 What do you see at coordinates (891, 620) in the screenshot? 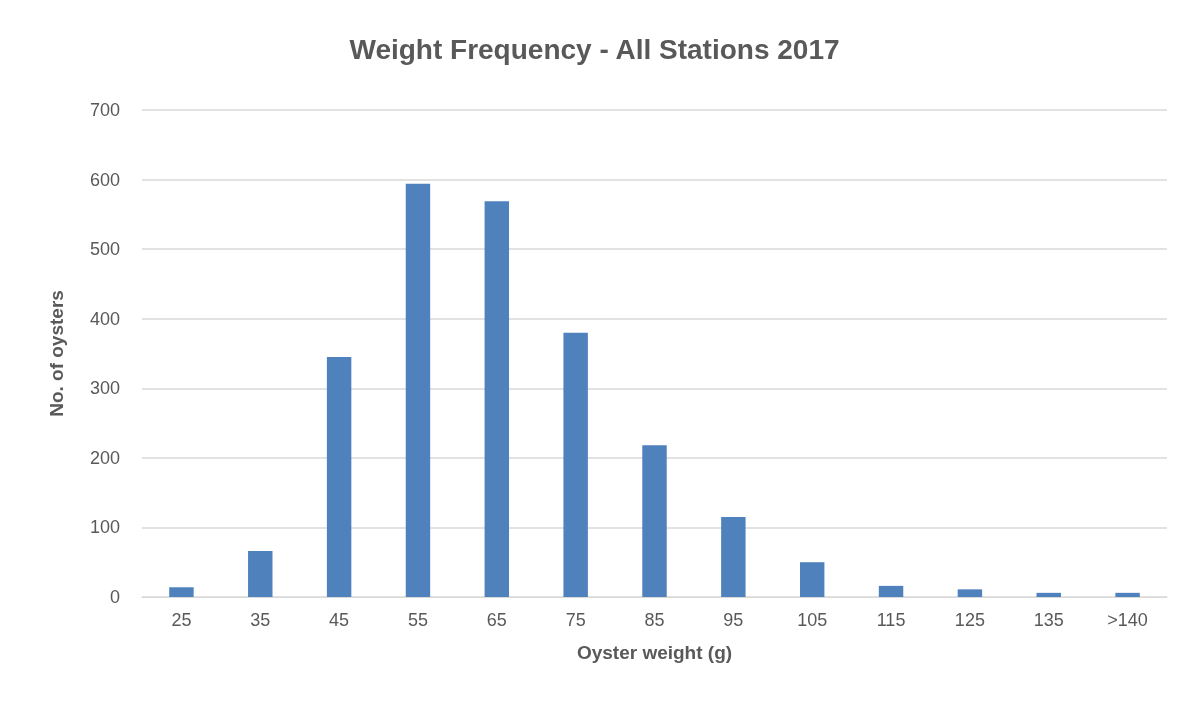
I see `x-tick-label: 115` at bounding box center [891, 620].